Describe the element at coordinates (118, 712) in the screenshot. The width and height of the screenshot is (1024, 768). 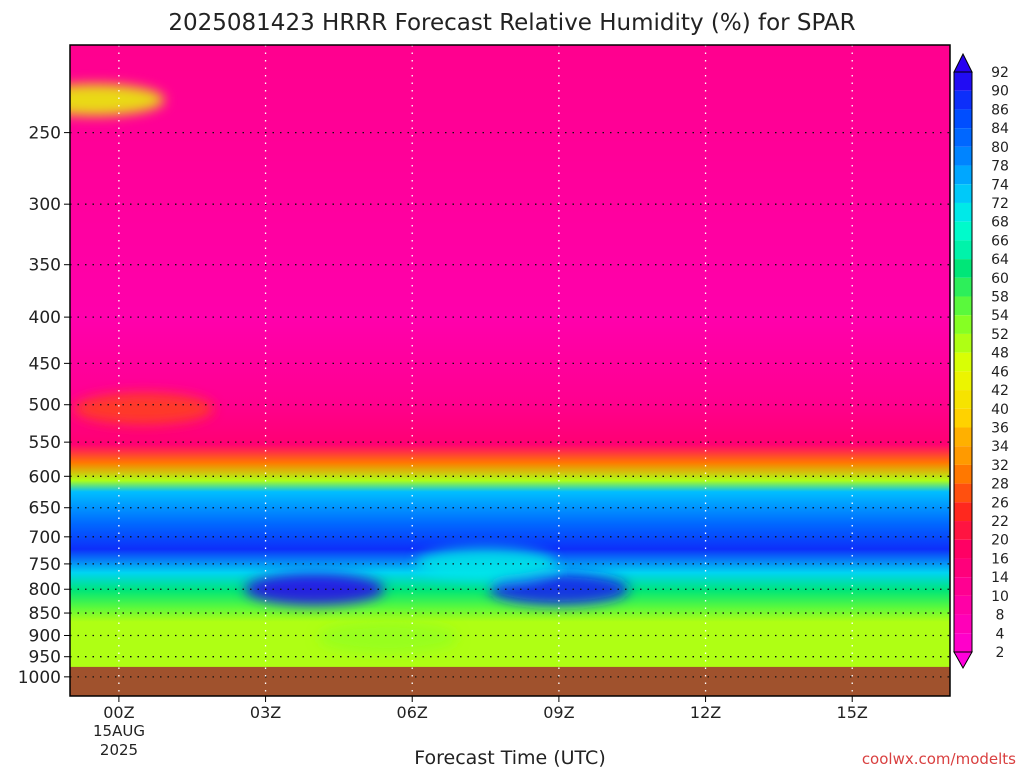
I see `x-tick-label-00Z: 00Z` at that location.